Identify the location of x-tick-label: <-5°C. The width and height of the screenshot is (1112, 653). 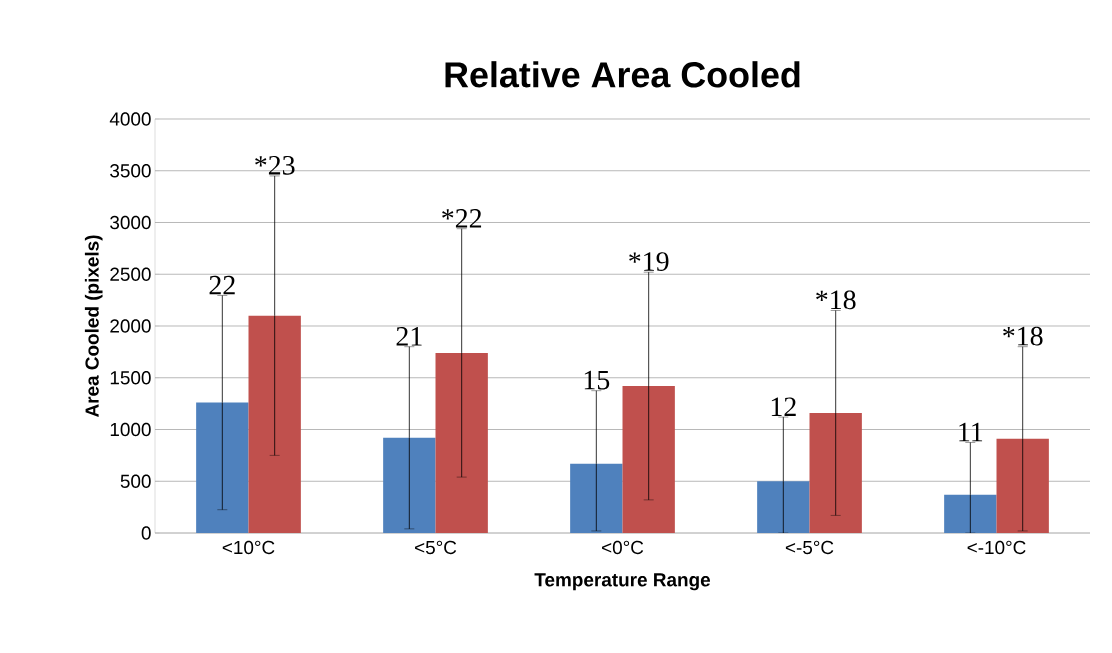
(809, 547).